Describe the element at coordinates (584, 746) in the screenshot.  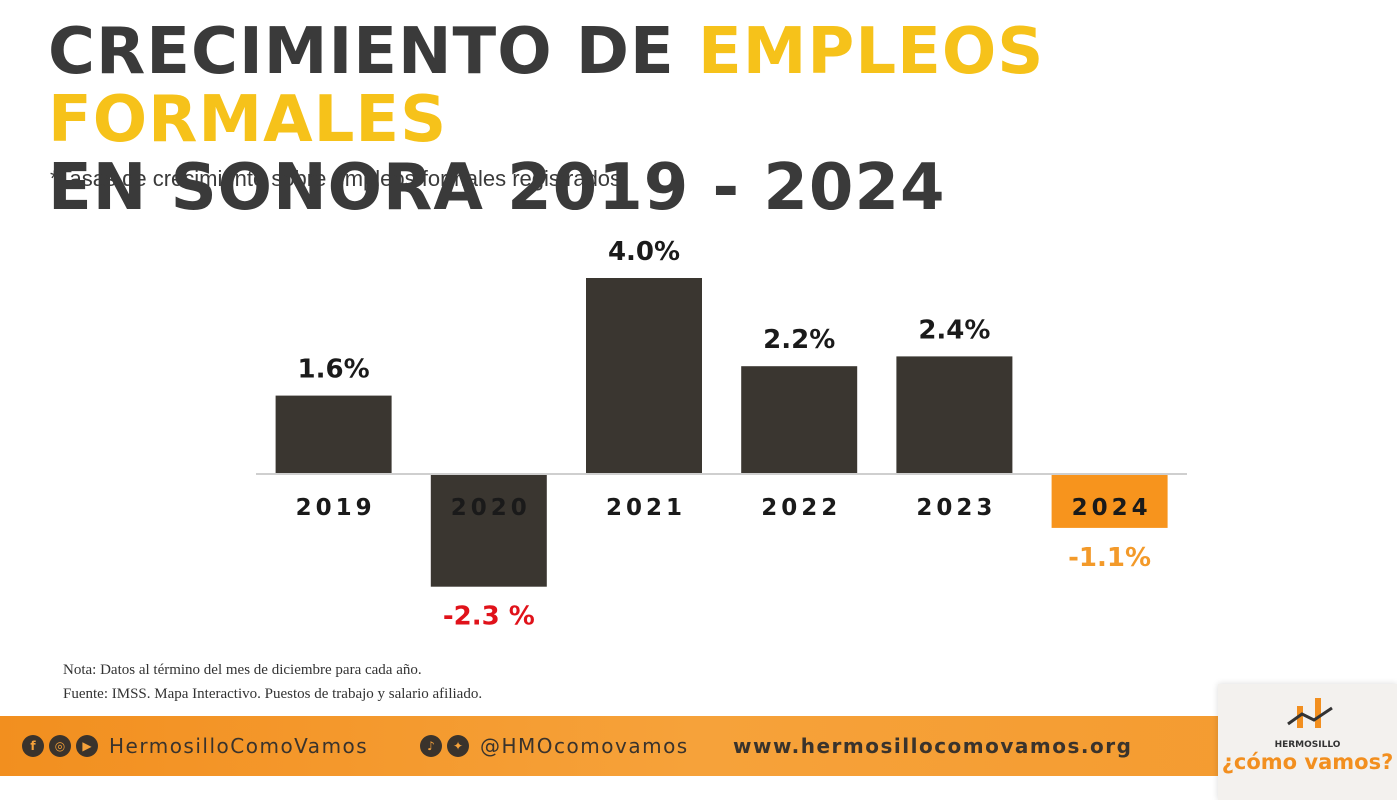
I see `social-handle-2: @HMOcomovamos` at that location.